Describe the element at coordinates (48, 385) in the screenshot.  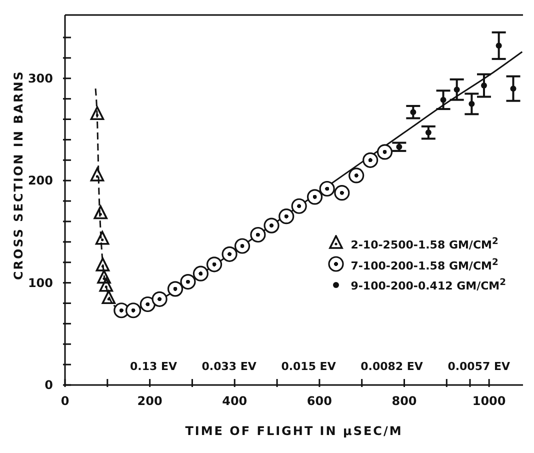
I see `y-tick-label: 0` at that location.